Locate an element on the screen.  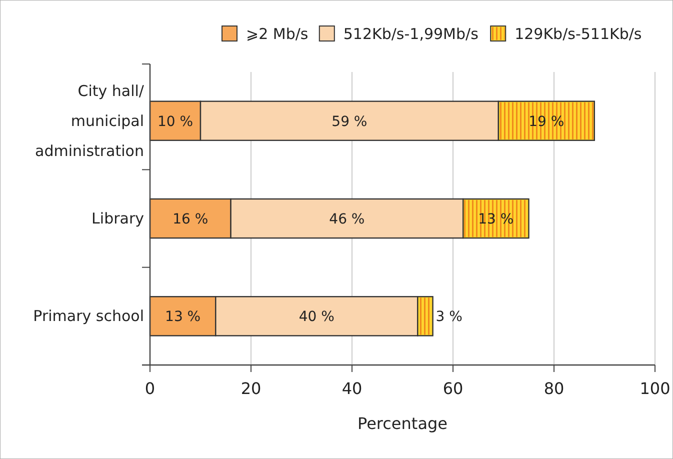
data-label: 46 % is located at coordinates (347, 220).